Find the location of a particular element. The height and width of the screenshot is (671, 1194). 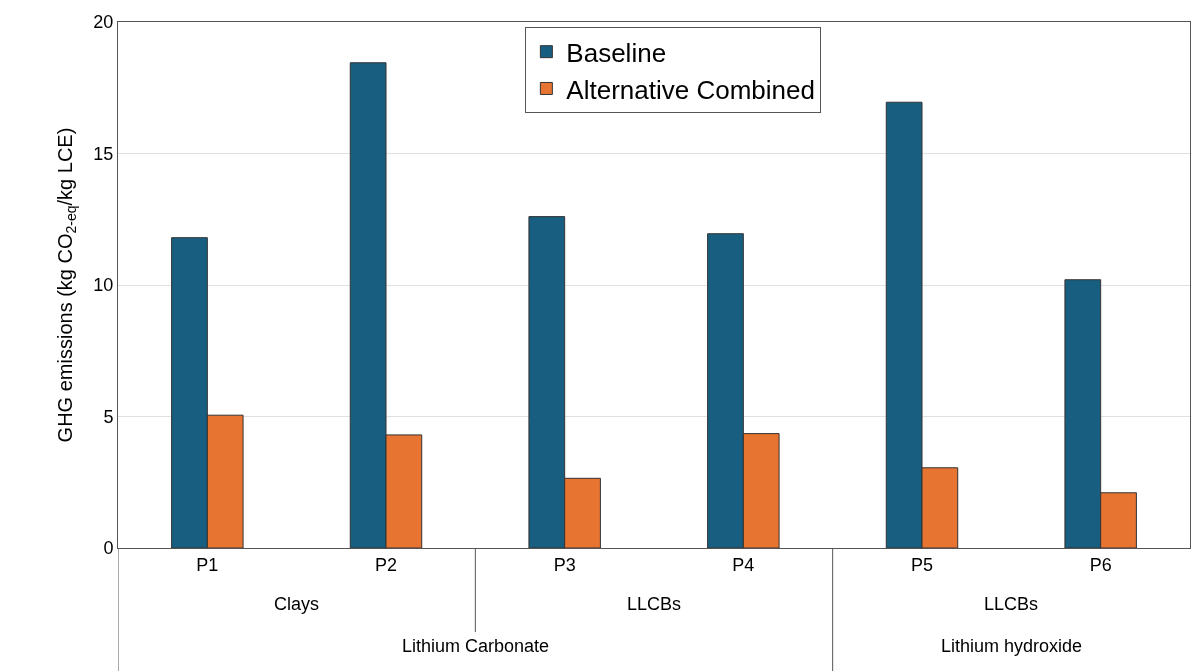

x-tick-label: P1 is located at coordinates (207, 564).